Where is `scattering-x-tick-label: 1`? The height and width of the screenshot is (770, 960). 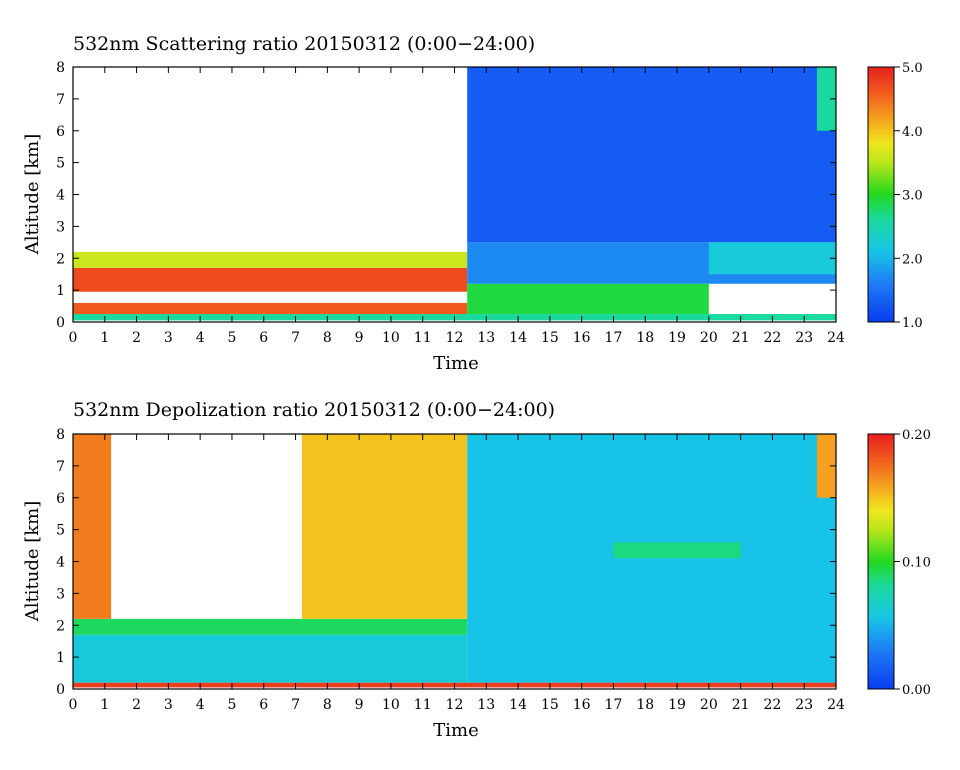
scattering-x-tick-label: 1 is located at coordinates (104, 338).